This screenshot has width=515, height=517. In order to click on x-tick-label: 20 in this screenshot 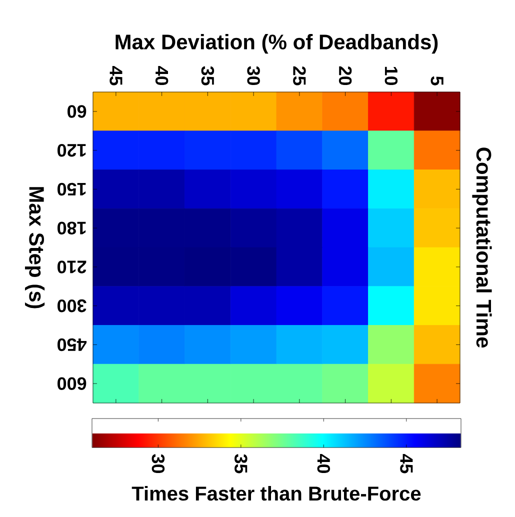, I will do `click(345, 76)`.